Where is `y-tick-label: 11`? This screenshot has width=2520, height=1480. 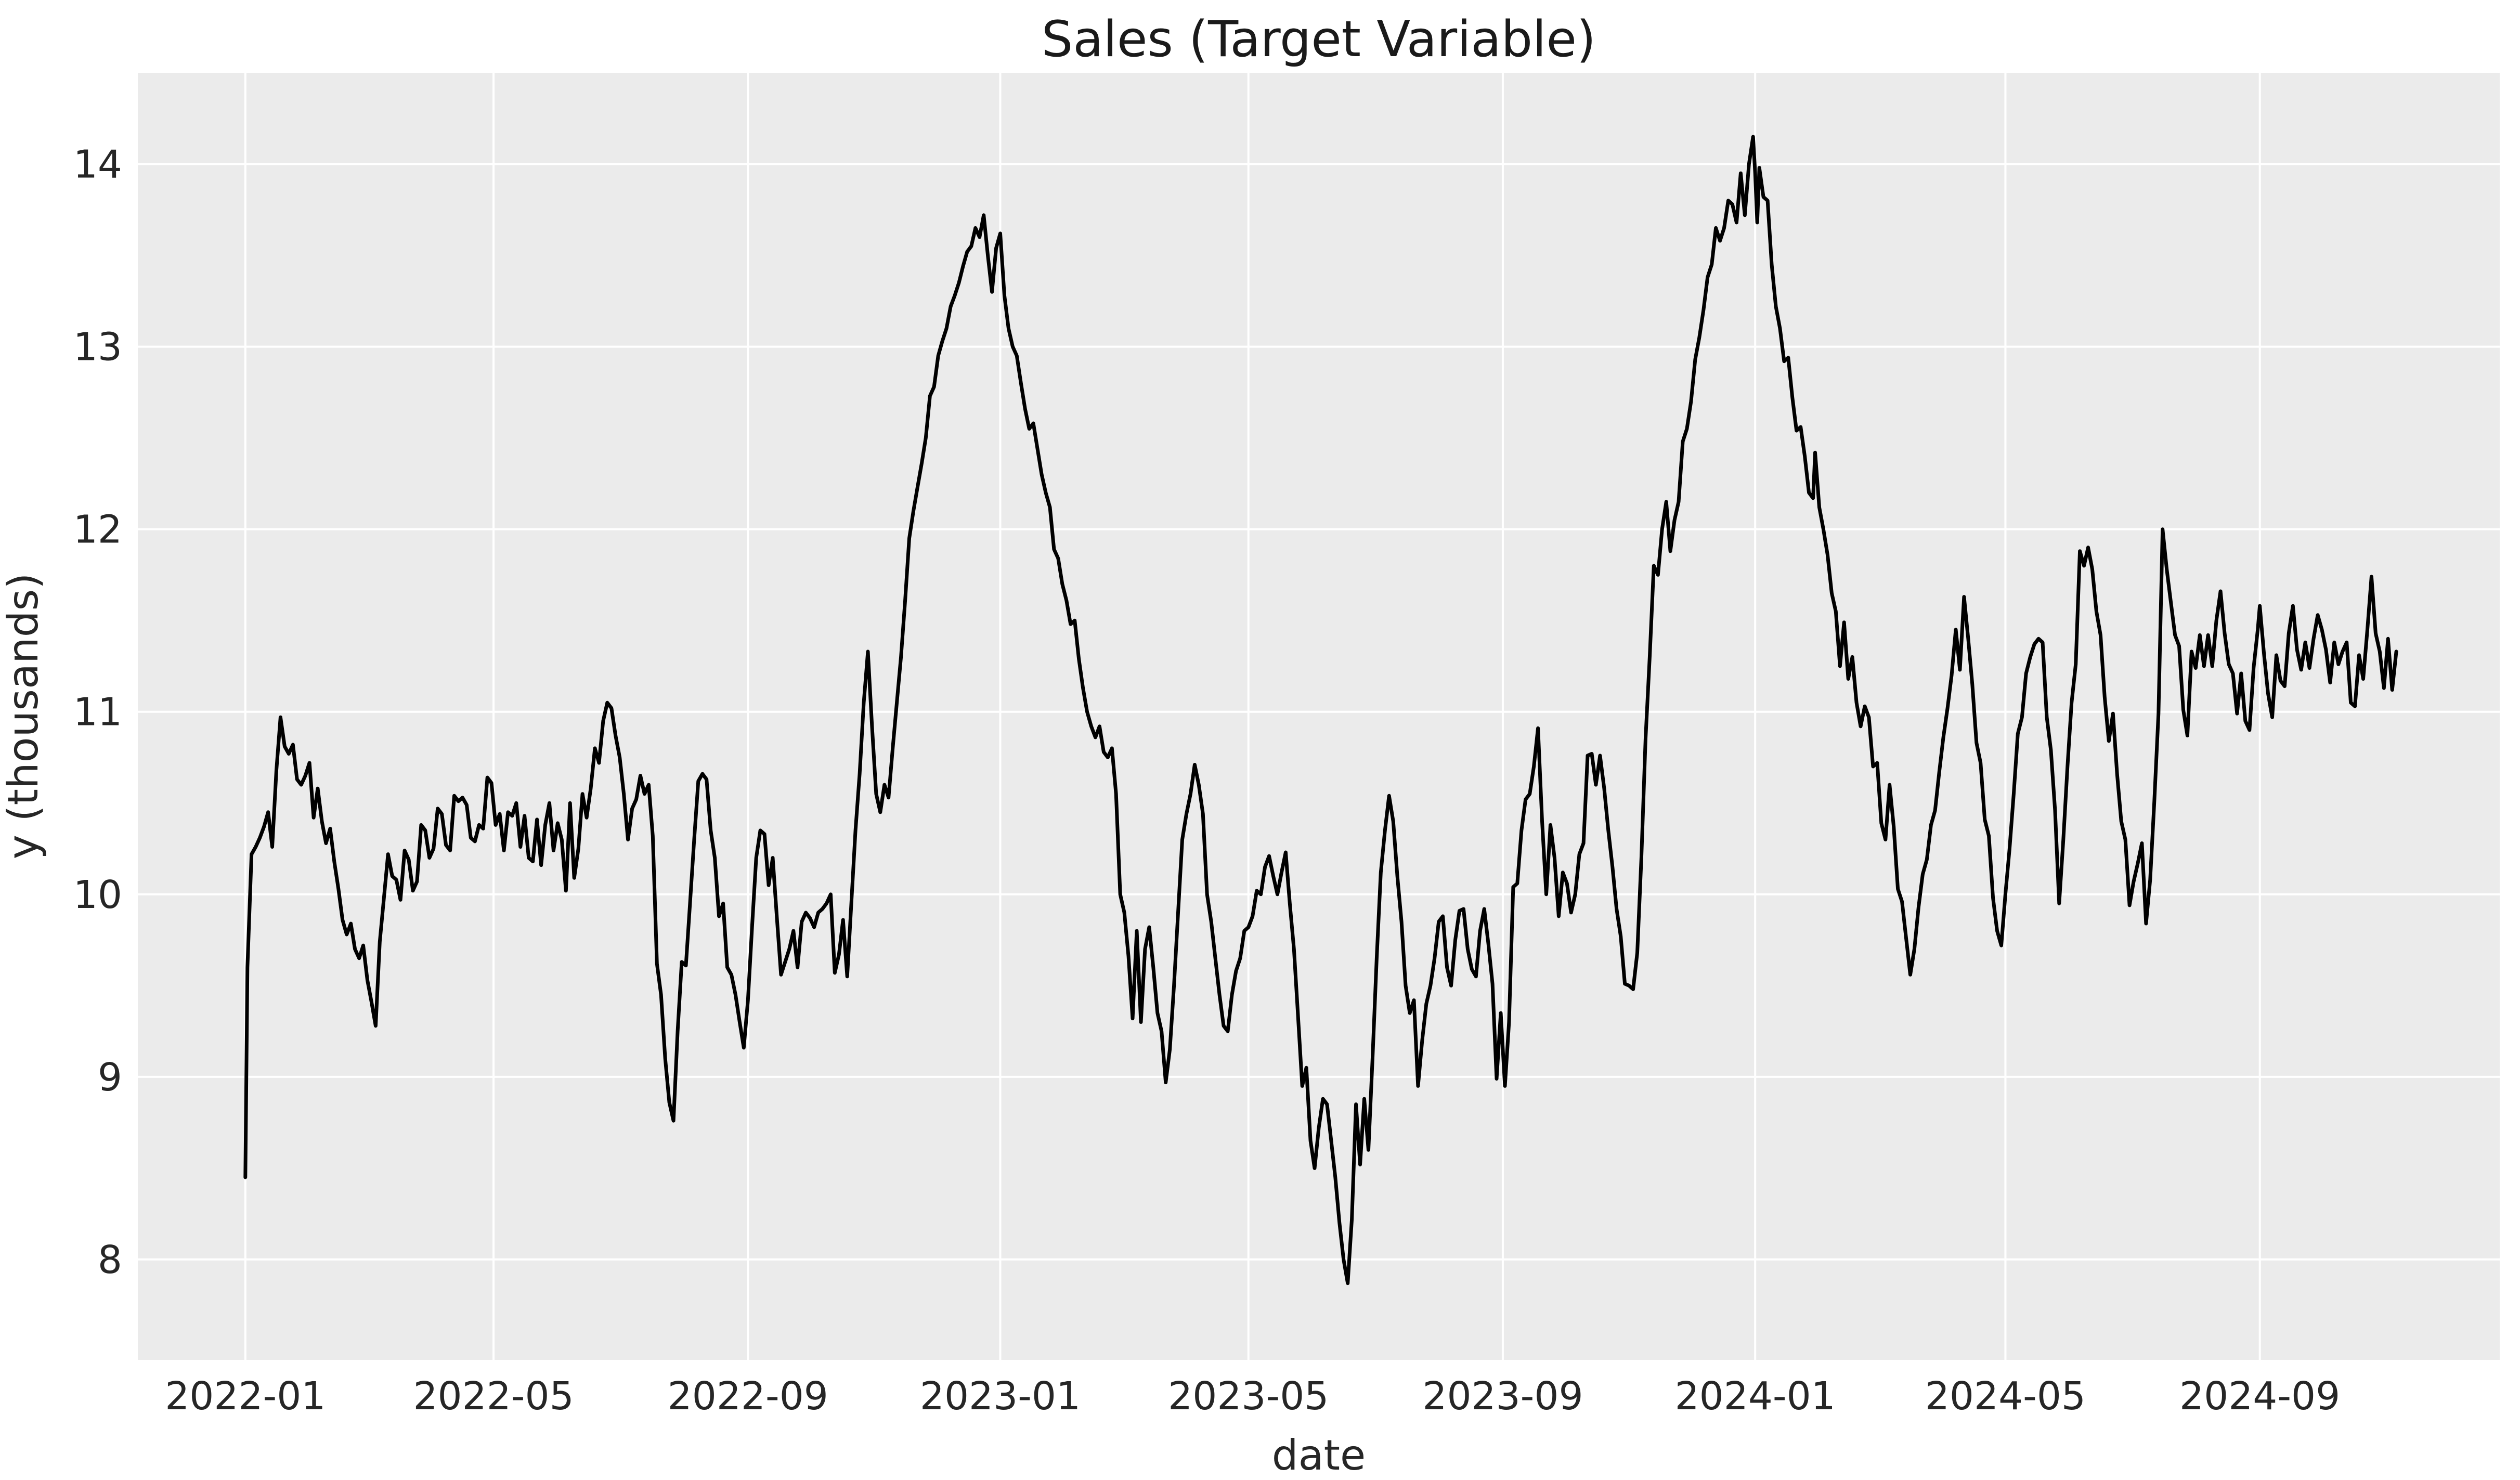
y-tick-label: 11 is located at coordinates (97, 712).